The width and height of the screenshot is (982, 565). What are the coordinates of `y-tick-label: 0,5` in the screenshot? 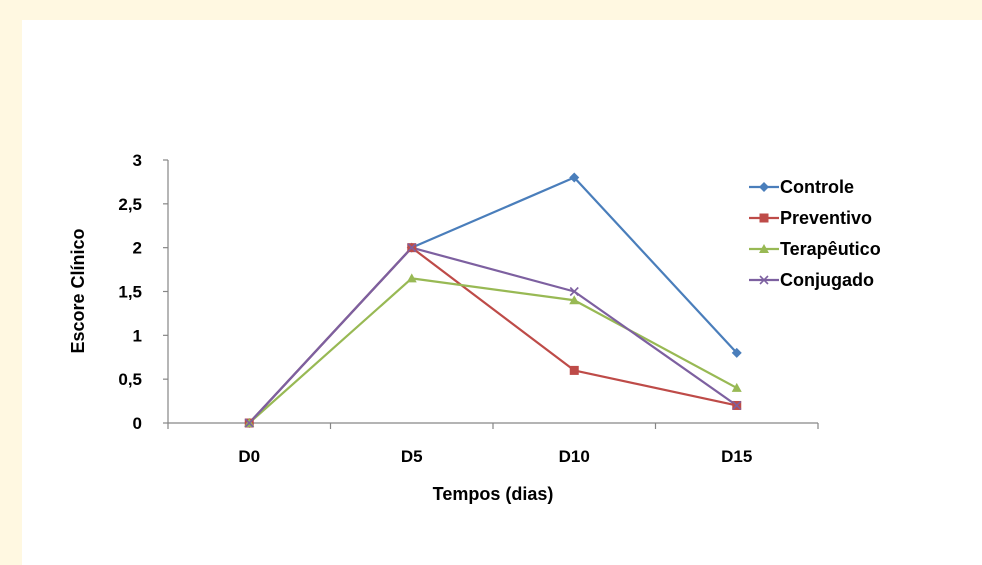 It's located at (130, 379).